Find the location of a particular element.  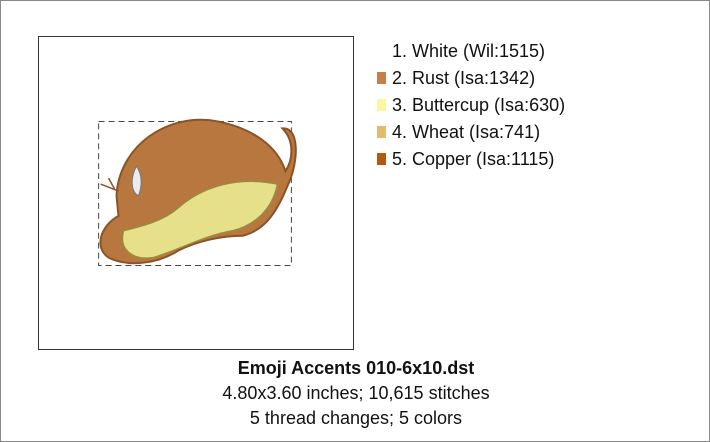

color-item: 5. Copper (Isa:1115) is located at coordinates (471, 158).